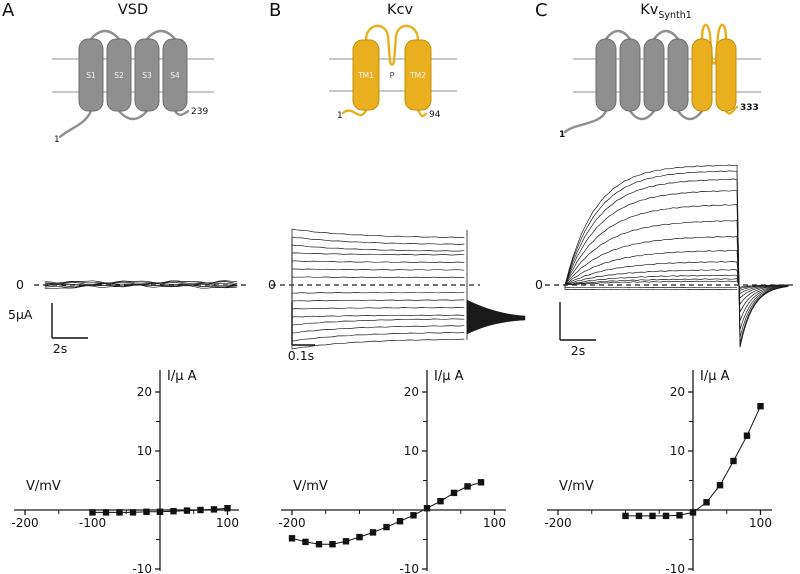 This screenshot has width=800, height=574. I want to click on connecting-loops: P, so click(392, 52).